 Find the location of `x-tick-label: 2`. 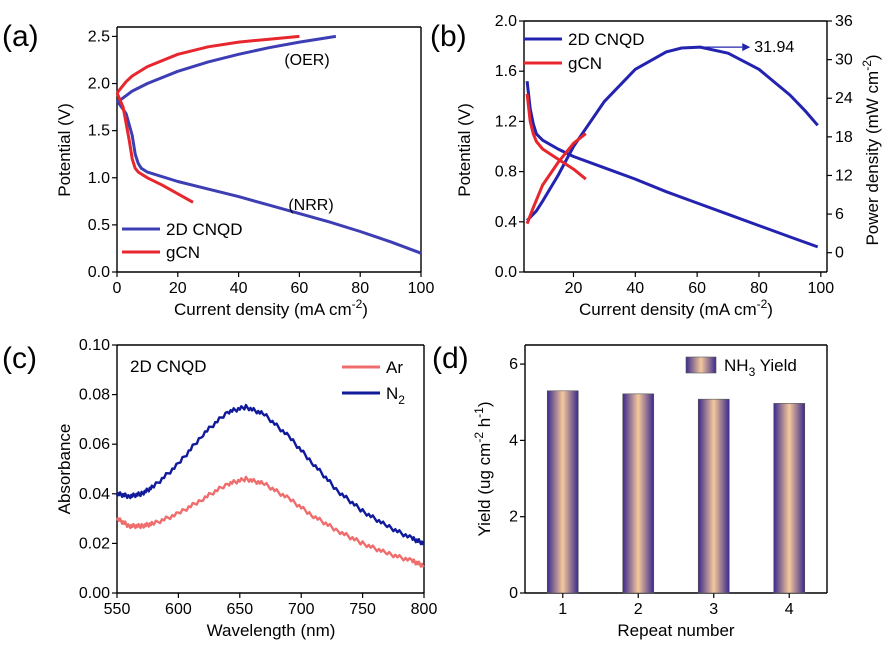

x-tick-label: 2 is located at coordinates (638, 609).